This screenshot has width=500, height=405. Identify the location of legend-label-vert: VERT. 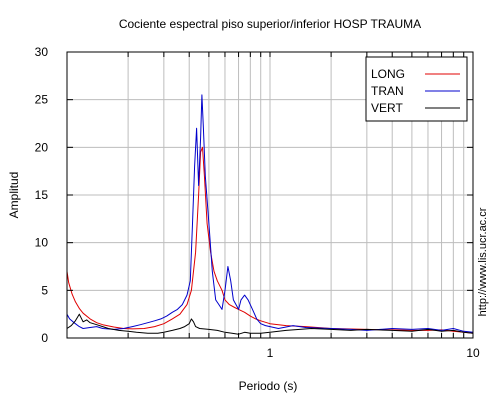
(387, 108).